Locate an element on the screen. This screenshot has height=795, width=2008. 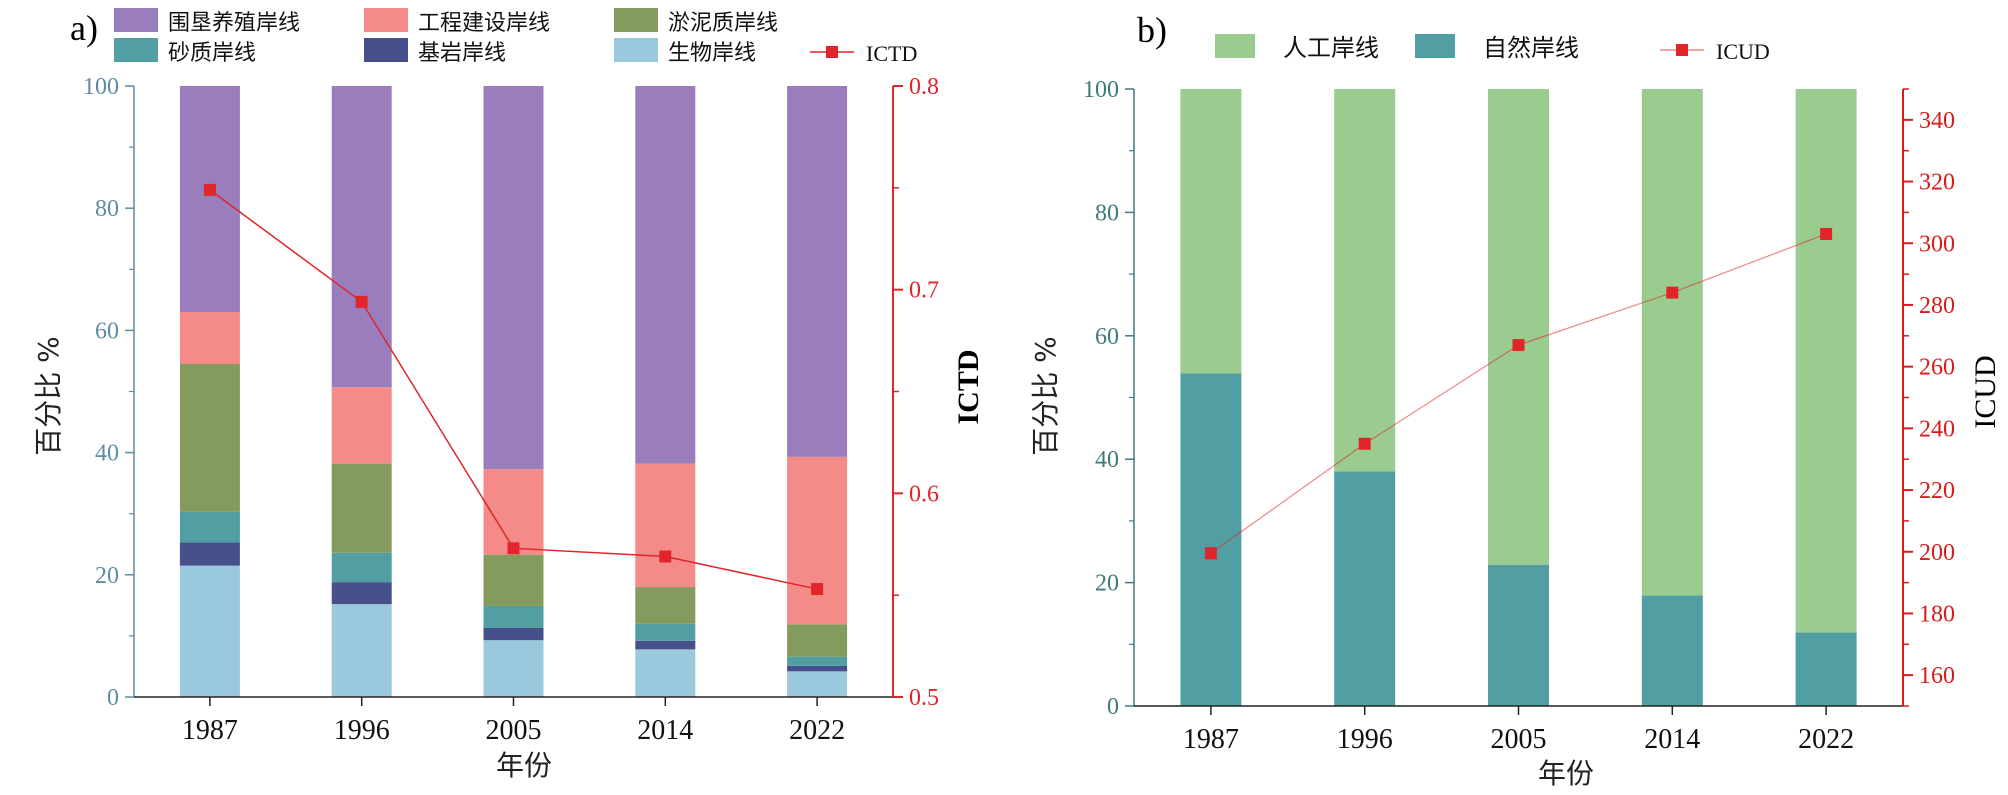
legend-label-0: 自然岸线 is located at coordinates (1531, 48).